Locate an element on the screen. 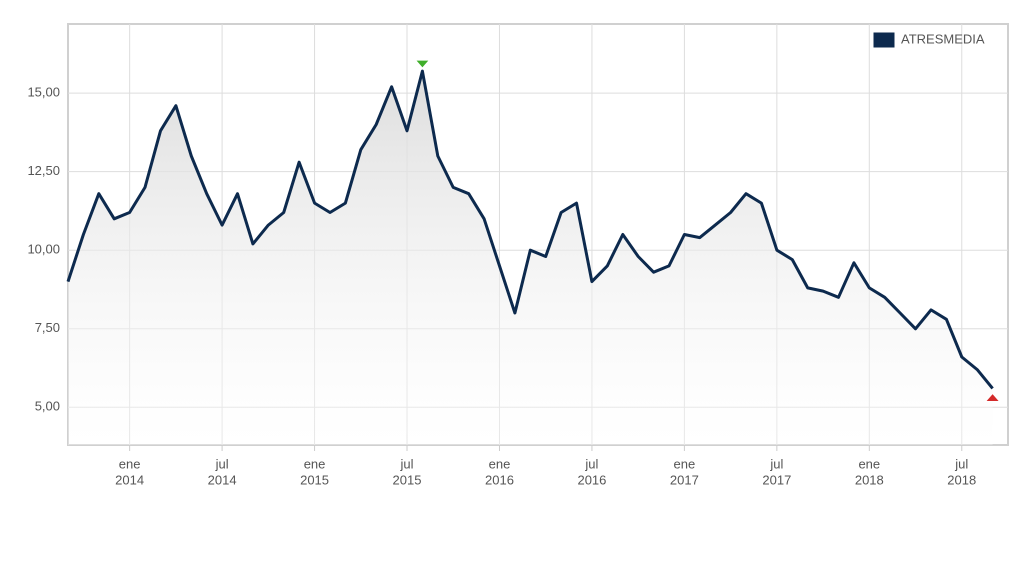  y-tick-label: 15,00 is located at coordinates (43, 92).